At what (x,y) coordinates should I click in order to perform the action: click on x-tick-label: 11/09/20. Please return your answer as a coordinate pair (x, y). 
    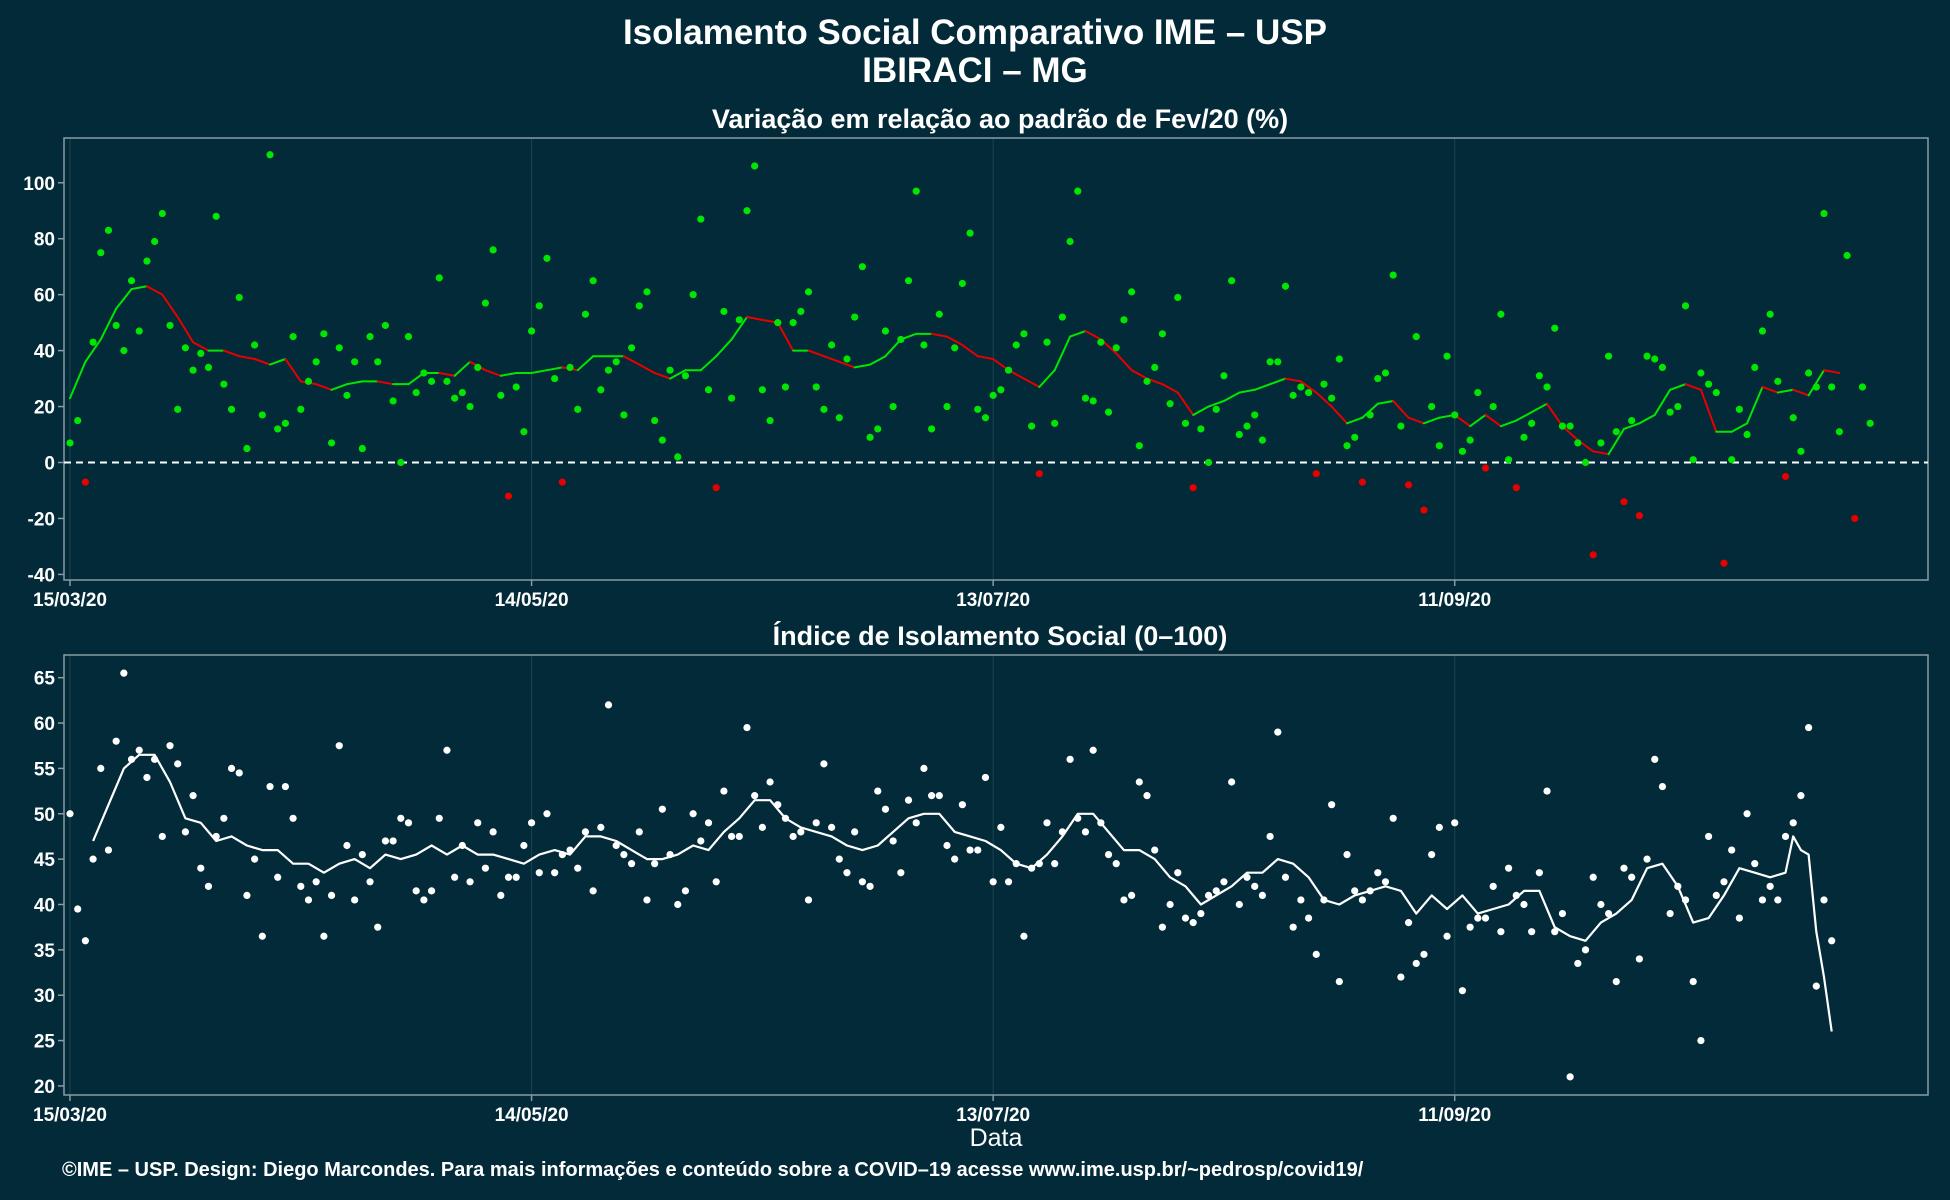
    Looking at the image, I should click on (1454, 600).